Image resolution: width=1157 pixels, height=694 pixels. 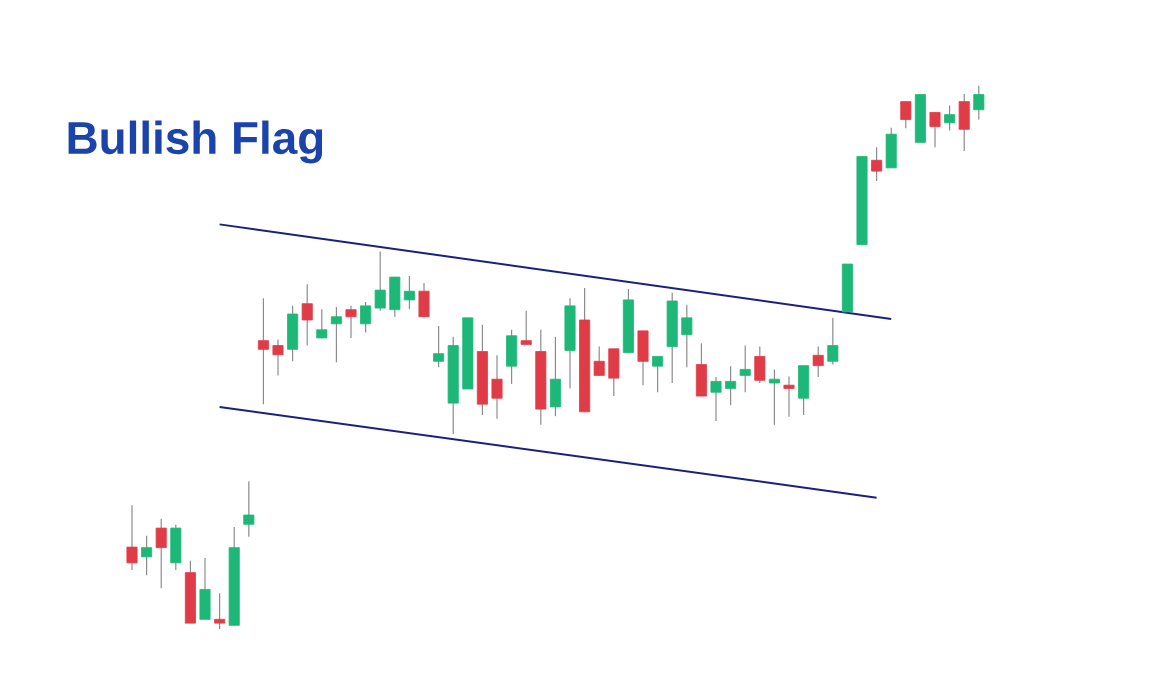 I want to click on text: Bullish Flag, so click(x=195, y=142).